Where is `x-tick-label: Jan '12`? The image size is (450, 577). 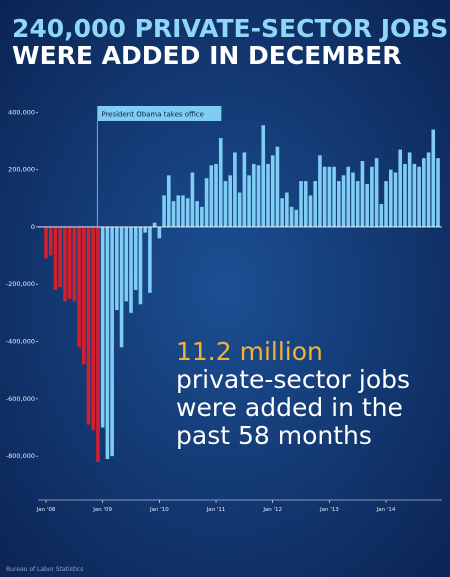 x-tick-label: Jan '12 is located at coordinates (272, 510).